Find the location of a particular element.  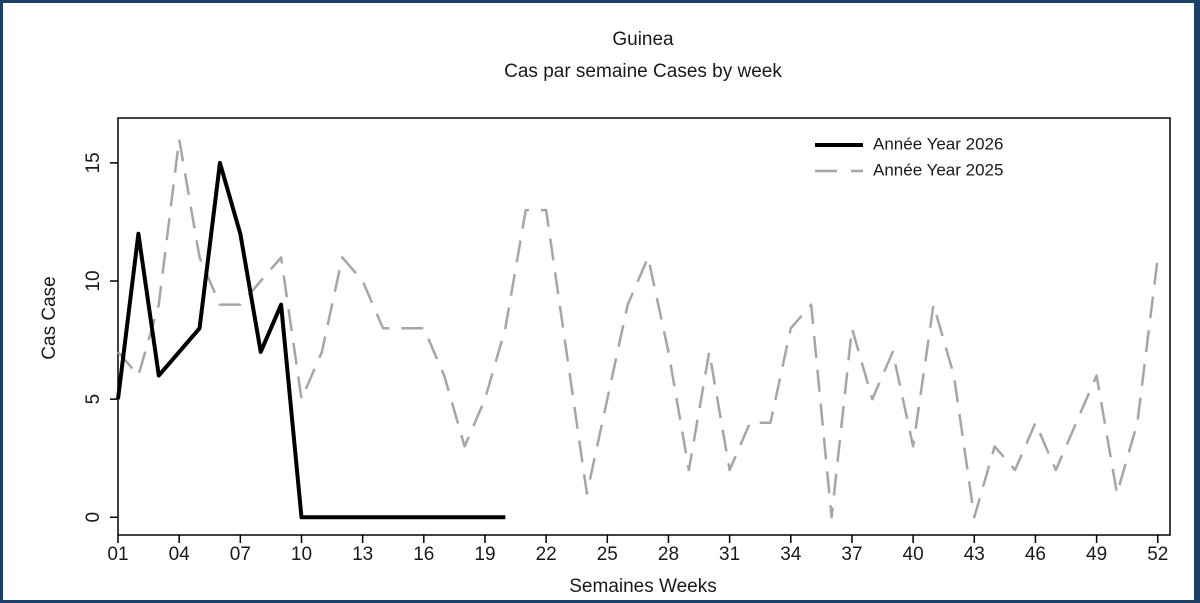

x-tick-label: 40 is located at coordinates (913, 554).